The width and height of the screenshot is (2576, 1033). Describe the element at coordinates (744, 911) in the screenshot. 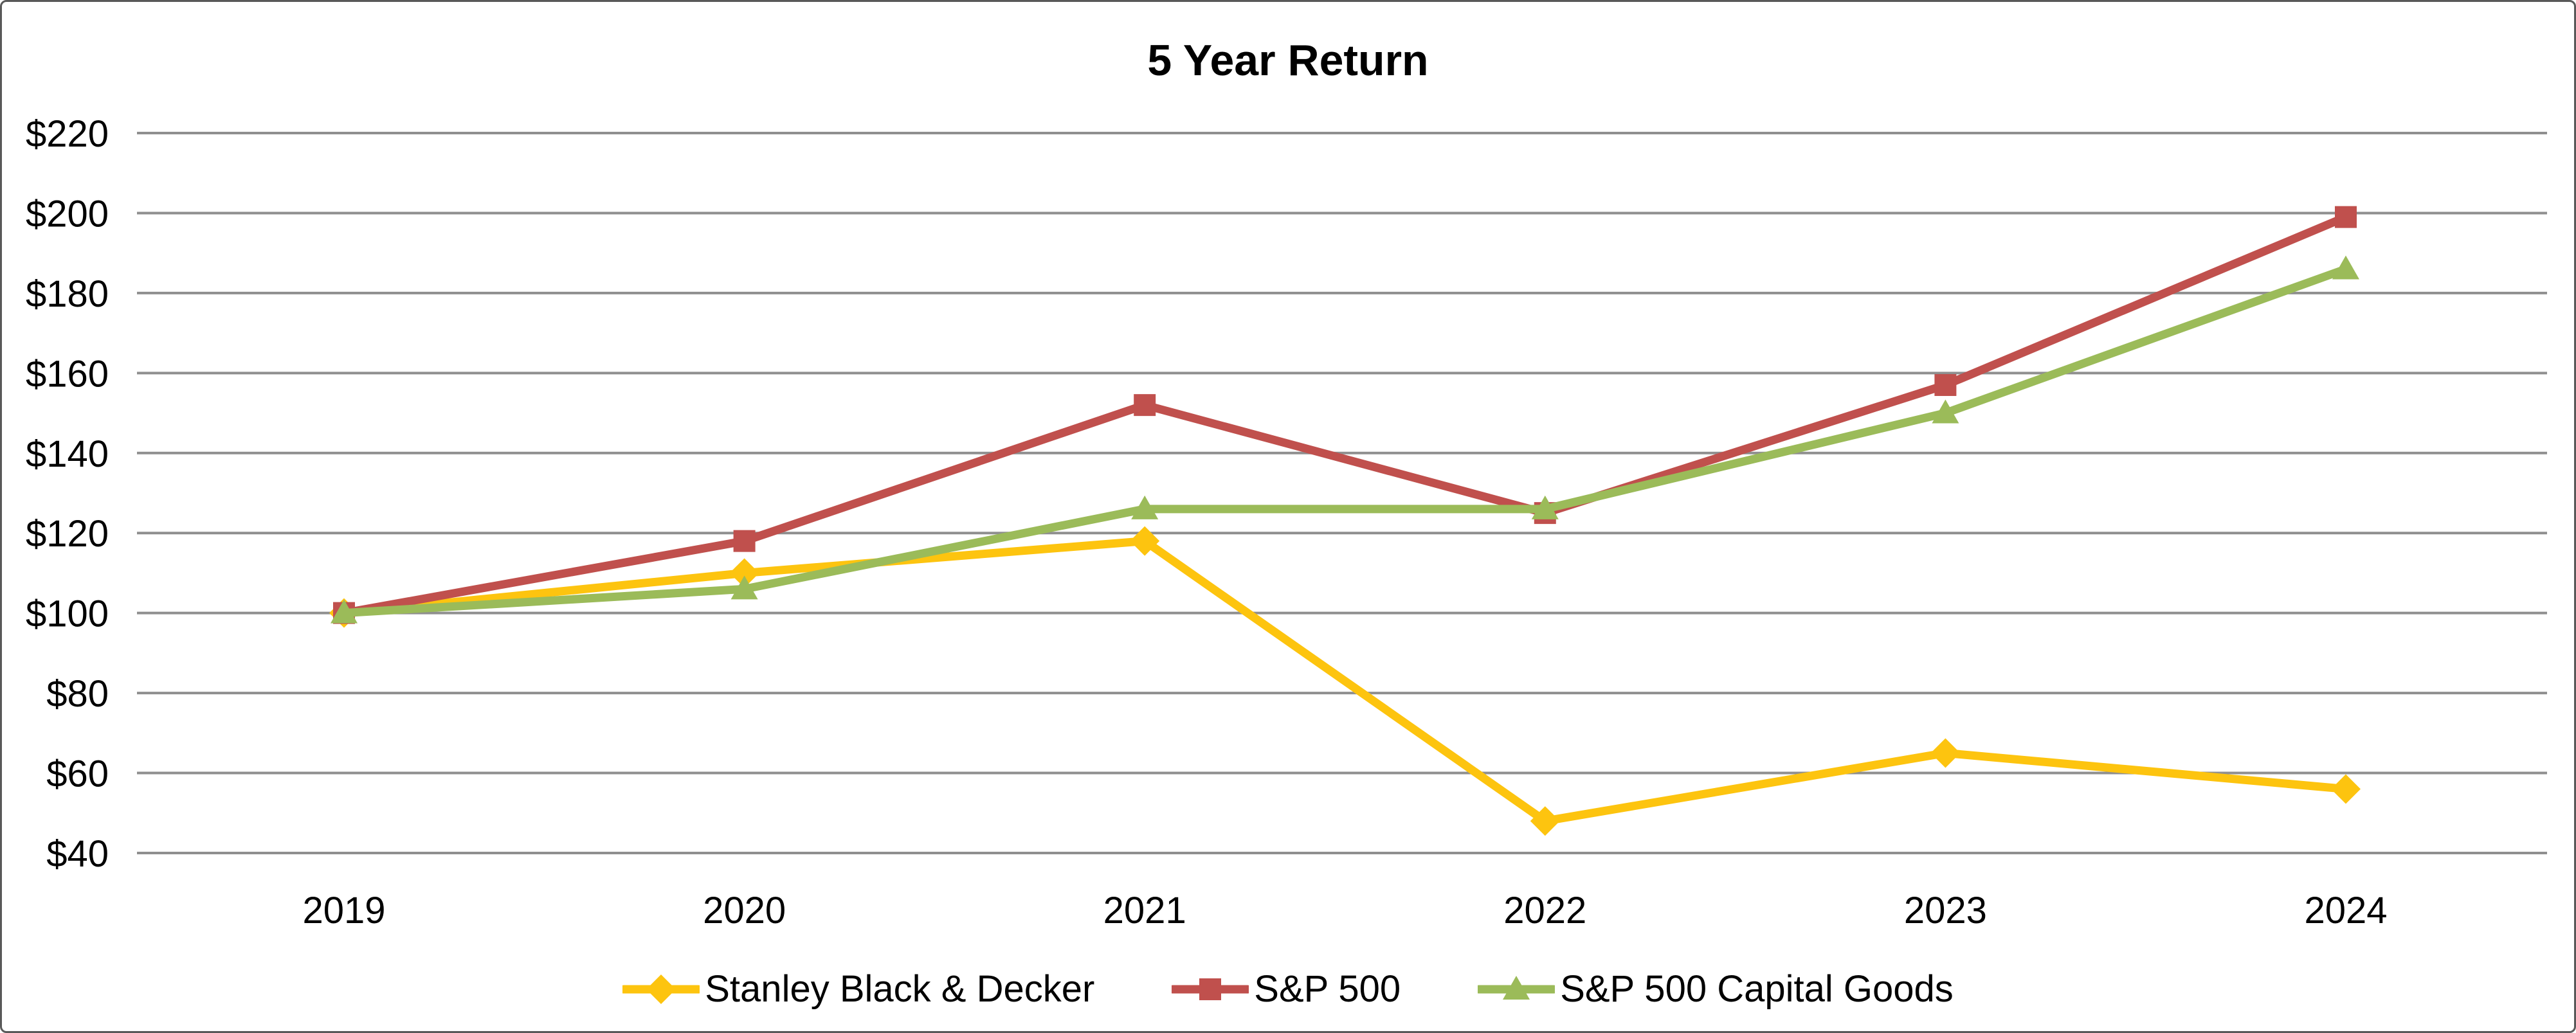

I see `x-tick-label: 2020` at that location.